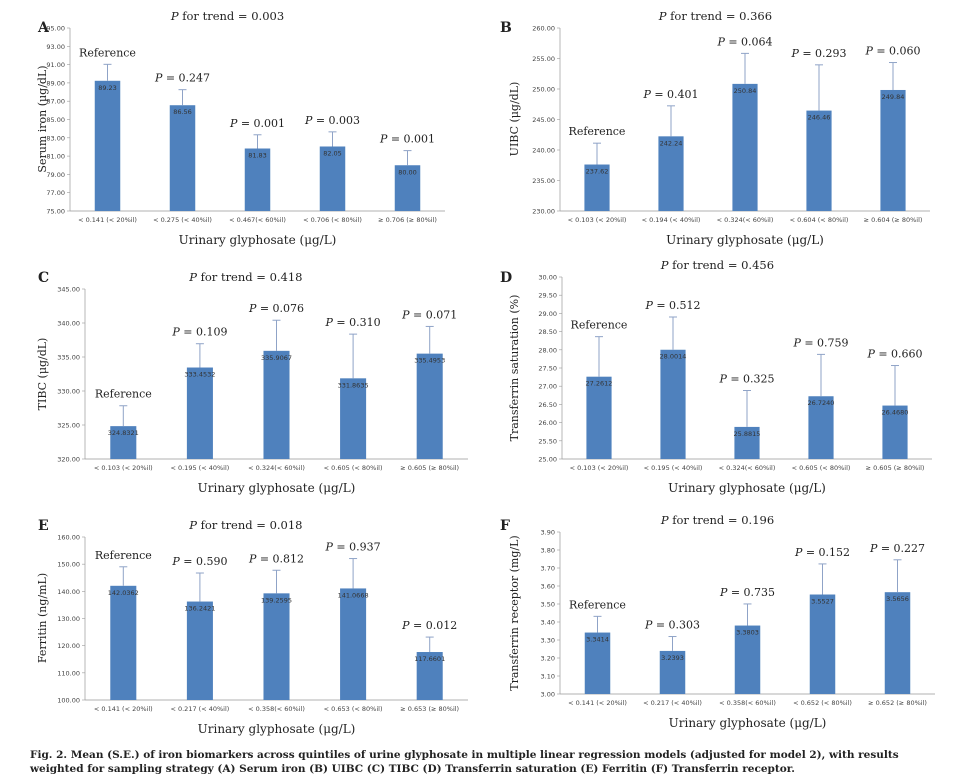 The image size is (968, 781). Describe the element at coordinates (55, 29) in the screenshot. I see `y-tick-label: 95.00` at that location.